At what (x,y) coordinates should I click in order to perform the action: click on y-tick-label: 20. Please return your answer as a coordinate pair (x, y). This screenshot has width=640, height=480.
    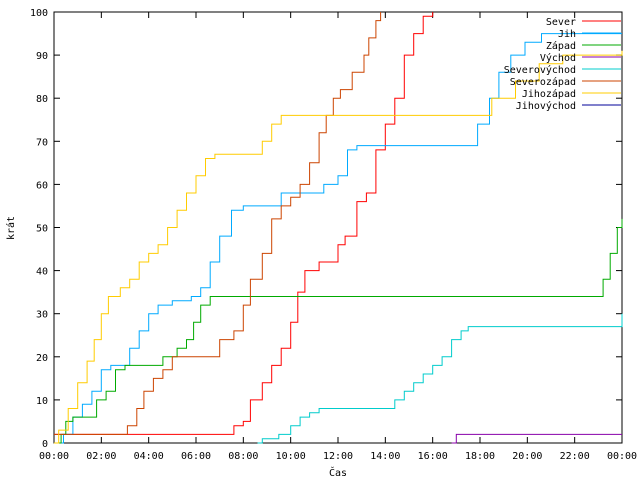
    Looking at the image, I should click on (42, 358).